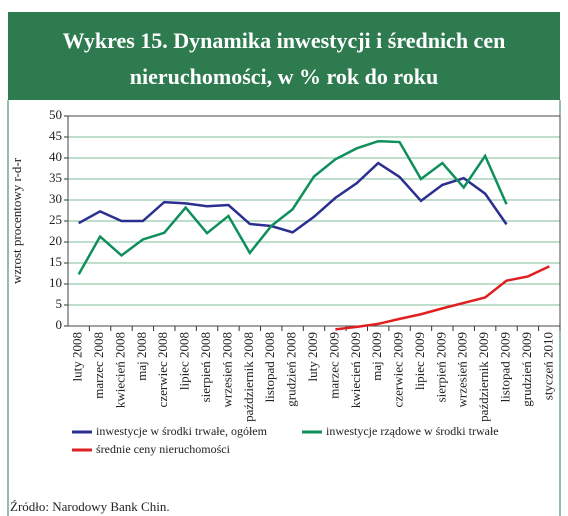  I want to click on x-tick-label: sierpień 2008, so click(205, 367).